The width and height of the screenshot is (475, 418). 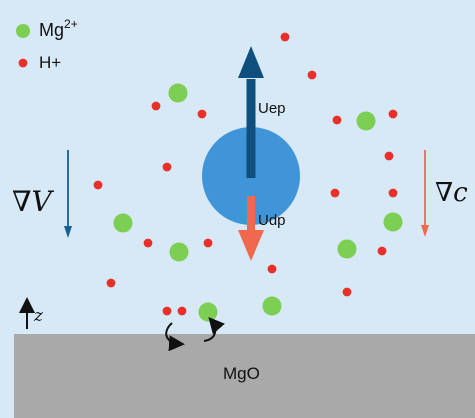 What do you see at coordinates (251, 62) in the screenshot?
I see `uep-arrow-icon` at bounding box center [251, 62].